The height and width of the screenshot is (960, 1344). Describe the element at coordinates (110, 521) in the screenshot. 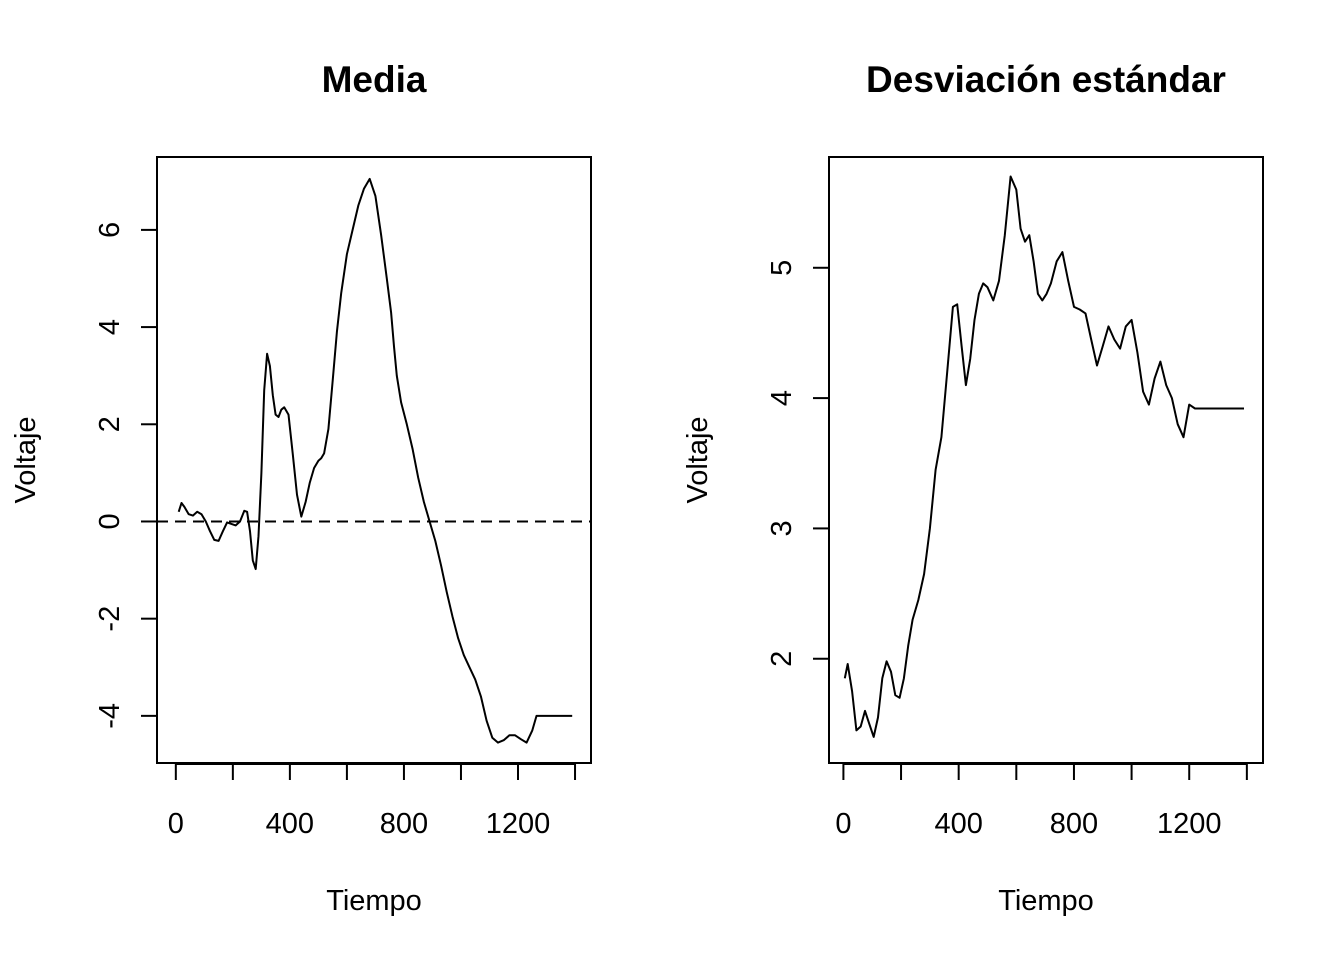

I see `y-tick-label: 0` at that location.